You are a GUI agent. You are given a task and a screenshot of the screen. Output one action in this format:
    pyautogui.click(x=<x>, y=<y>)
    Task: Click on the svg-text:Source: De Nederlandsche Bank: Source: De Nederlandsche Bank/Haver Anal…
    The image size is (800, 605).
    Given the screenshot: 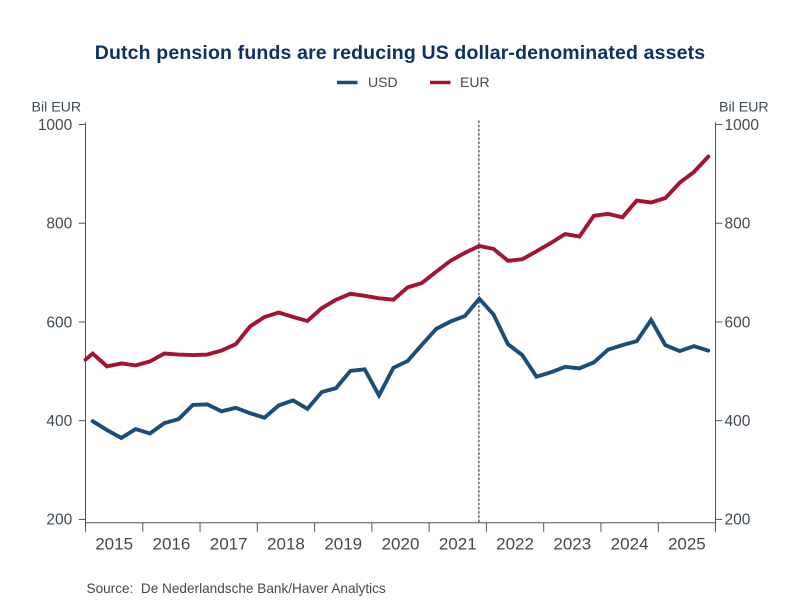 What is the action you would take?
    pyautogui.click(x=236, y=588)
    